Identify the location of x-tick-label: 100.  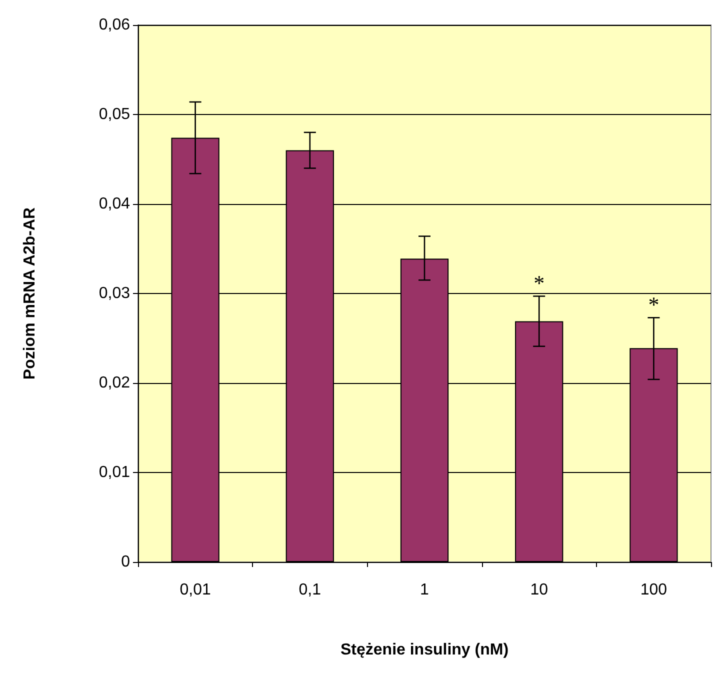
(654, 590).